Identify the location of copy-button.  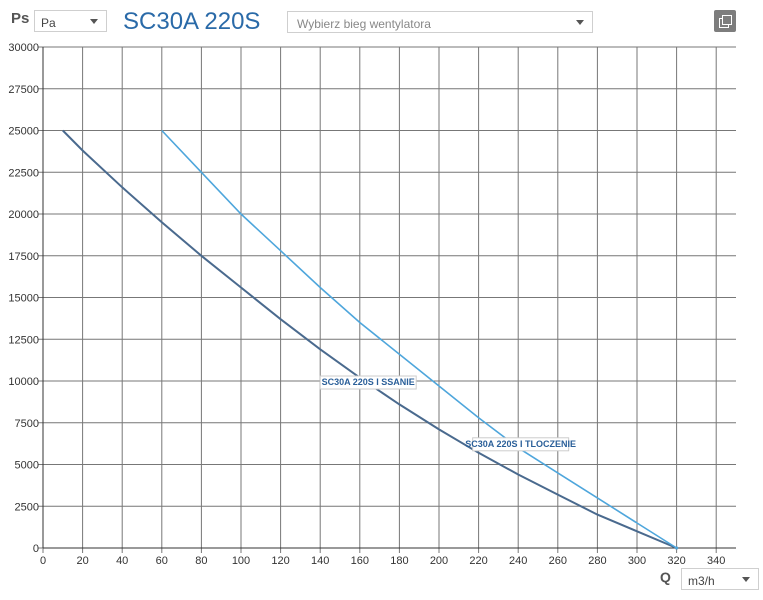
(725, 21).